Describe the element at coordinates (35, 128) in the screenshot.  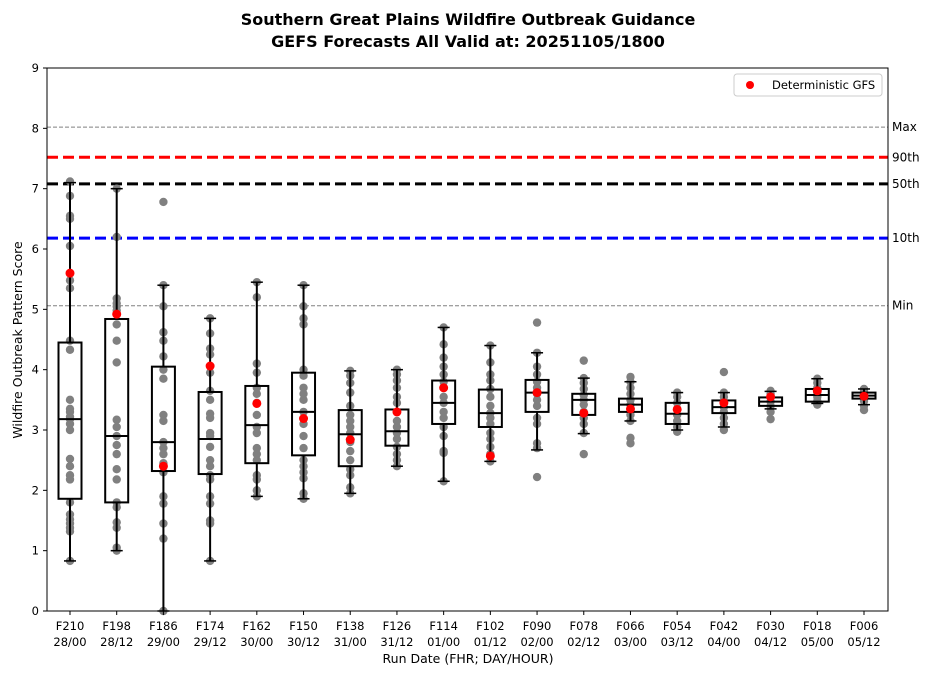
I see `y-tick-label: 8` at that location.